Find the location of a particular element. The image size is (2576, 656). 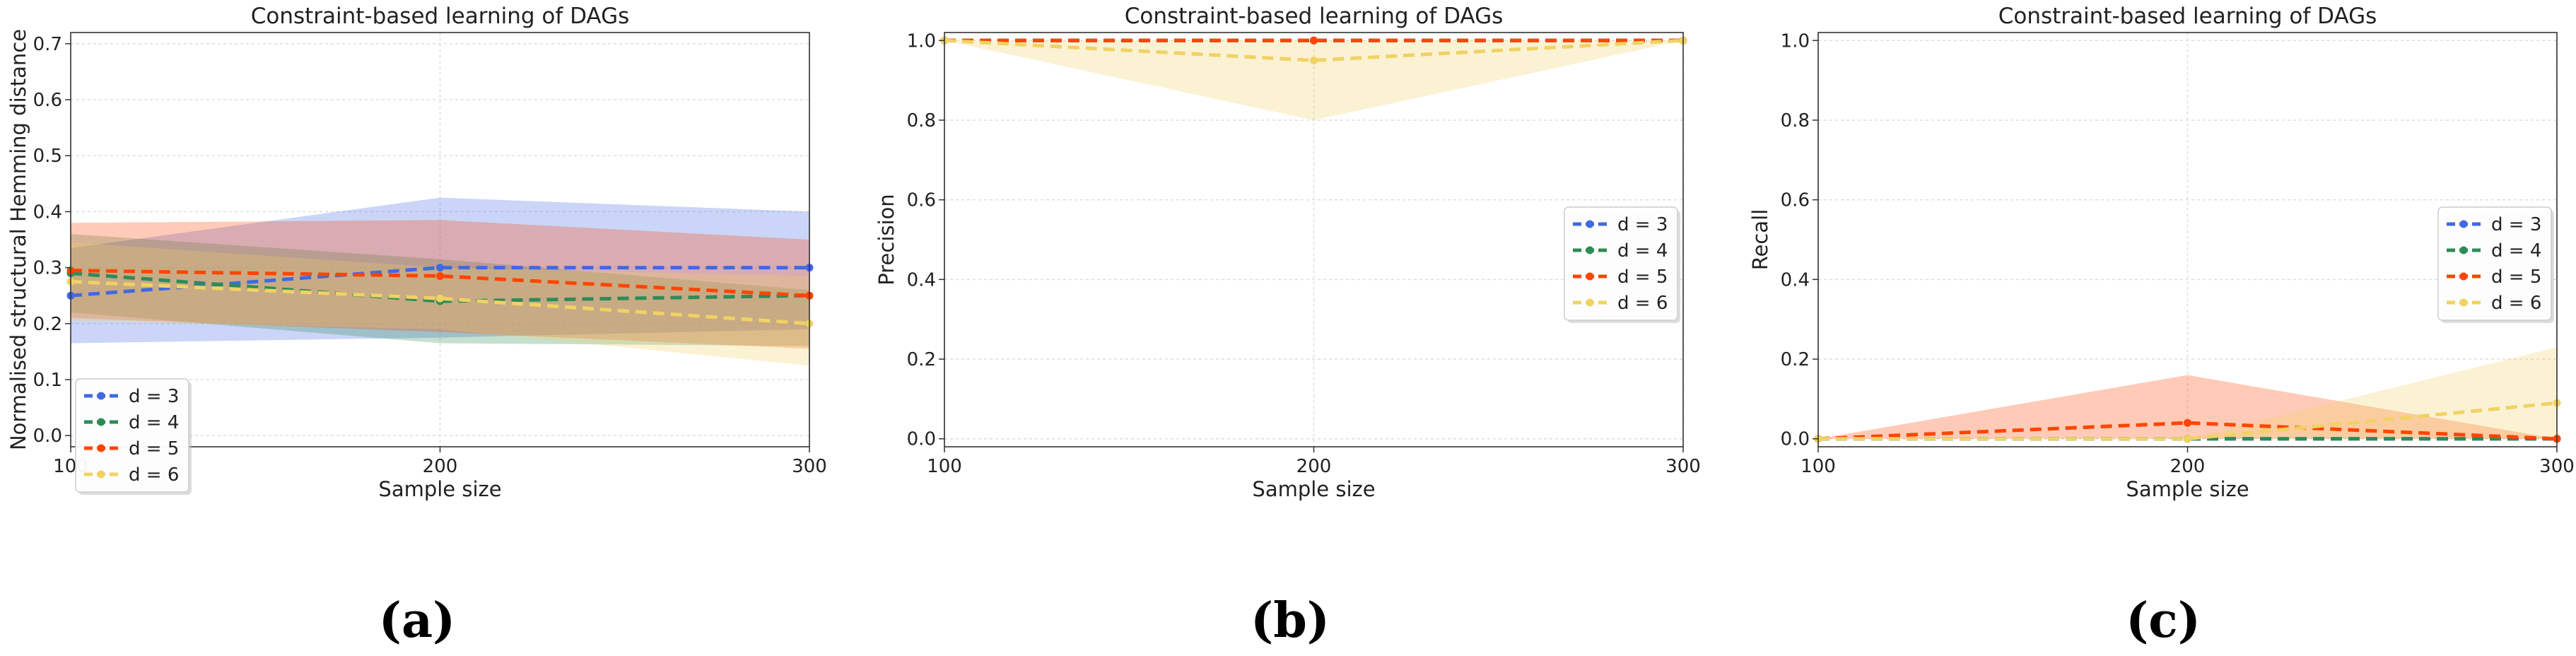

y-axis-label: Normalised structural Hemming distance is located at coordinates (18, 239).